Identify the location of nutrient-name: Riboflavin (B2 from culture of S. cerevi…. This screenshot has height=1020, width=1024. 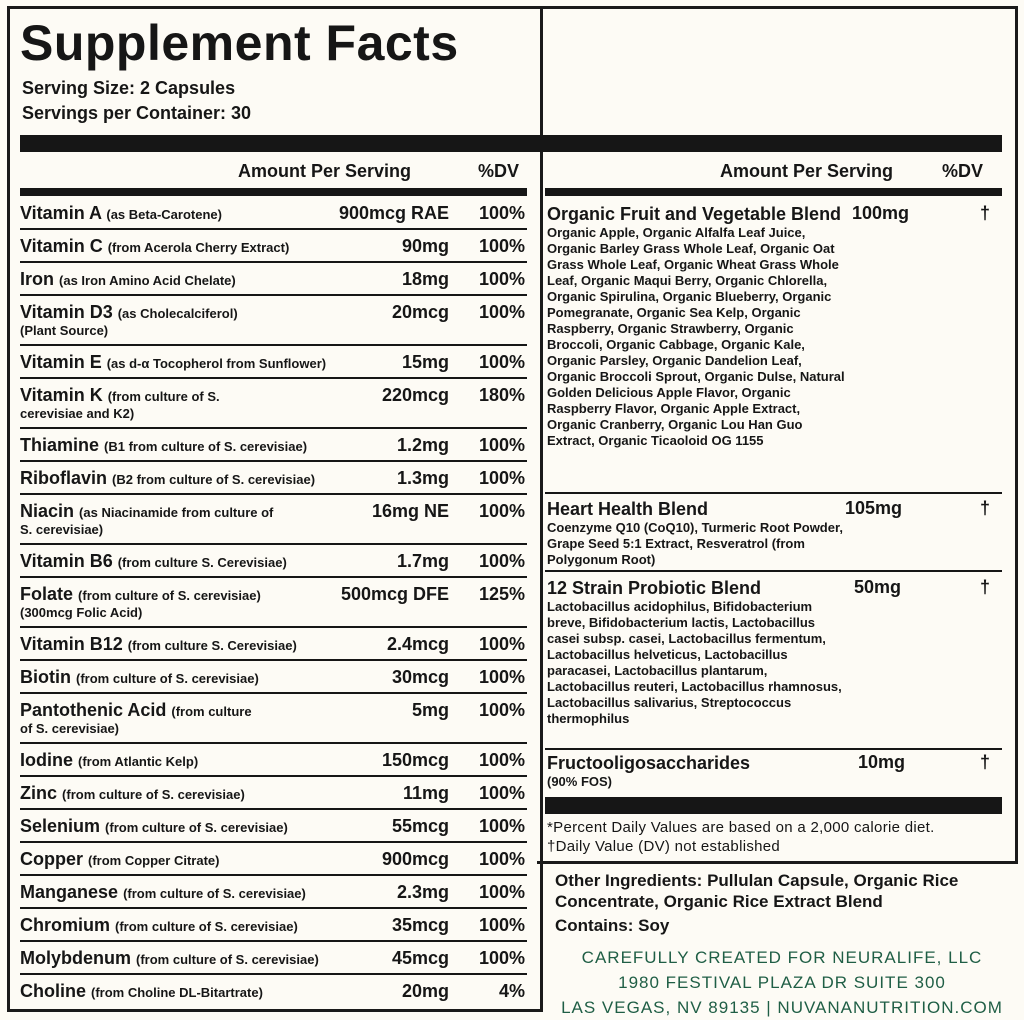
(167, 478).